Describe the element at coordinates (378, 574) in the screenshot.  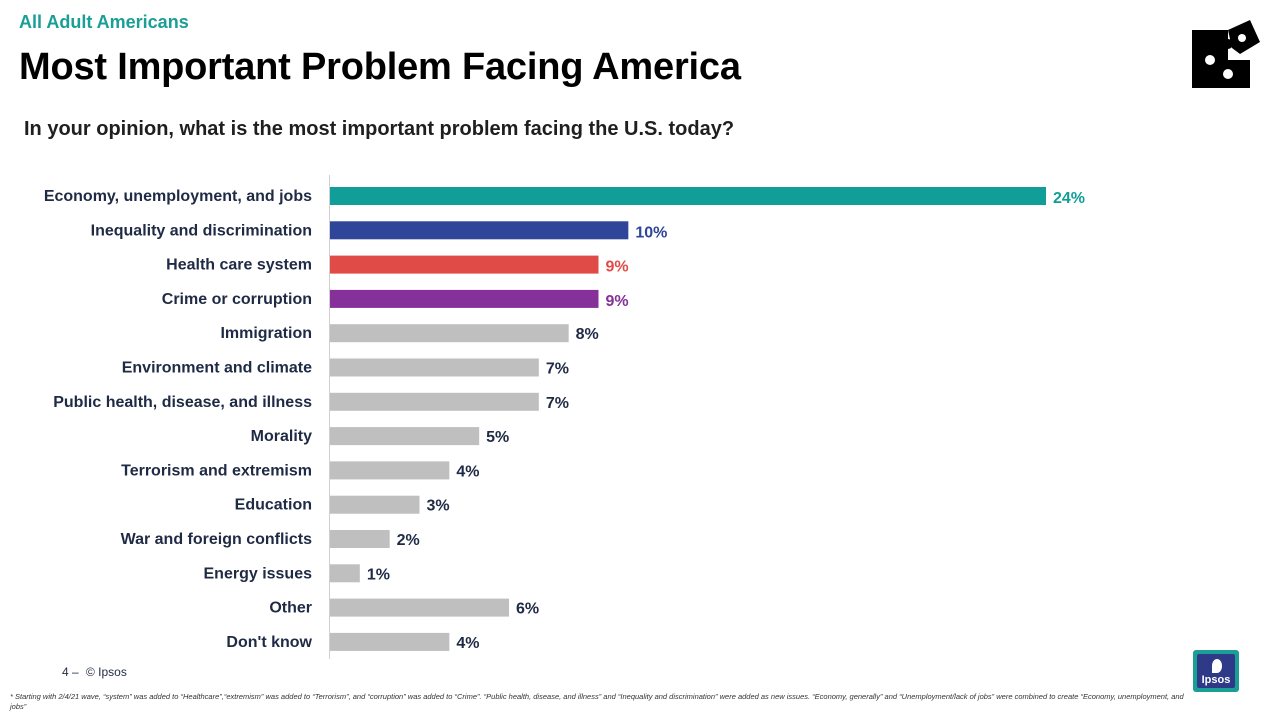
I see `value-label: 1%` at that location.